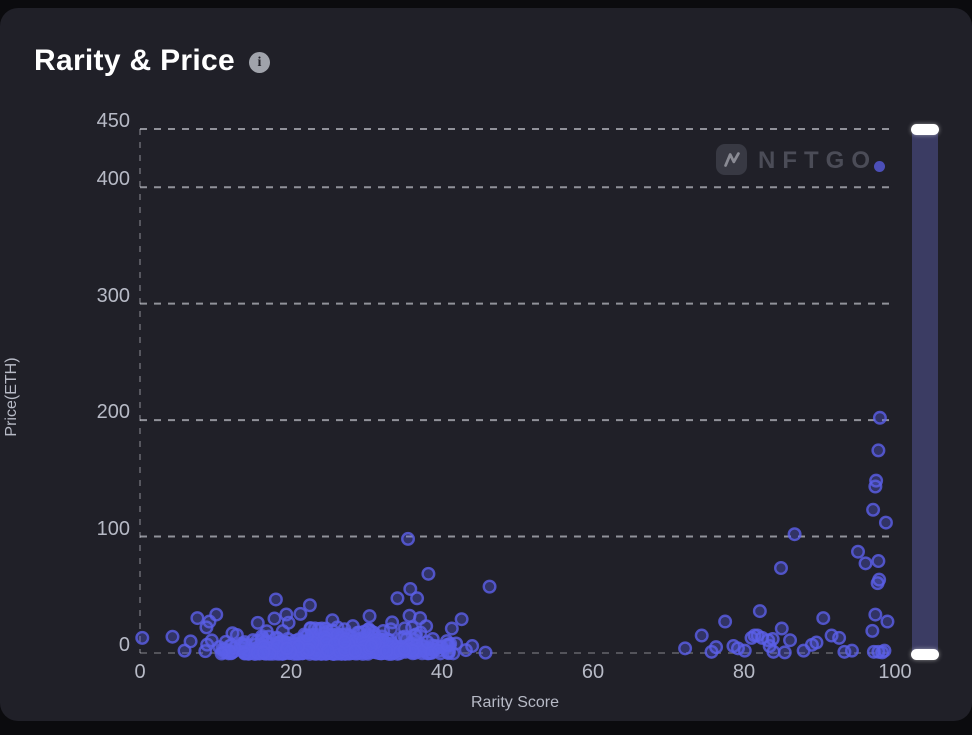 The image size is (972, 735). I want to click on slider-track, so click(925, 392).